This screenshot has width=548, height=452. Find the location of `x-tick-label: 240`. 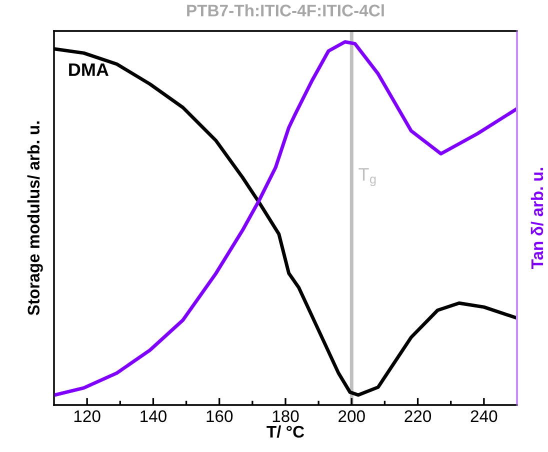

x-tick-label: 240 is located at coordinates (484, 416).